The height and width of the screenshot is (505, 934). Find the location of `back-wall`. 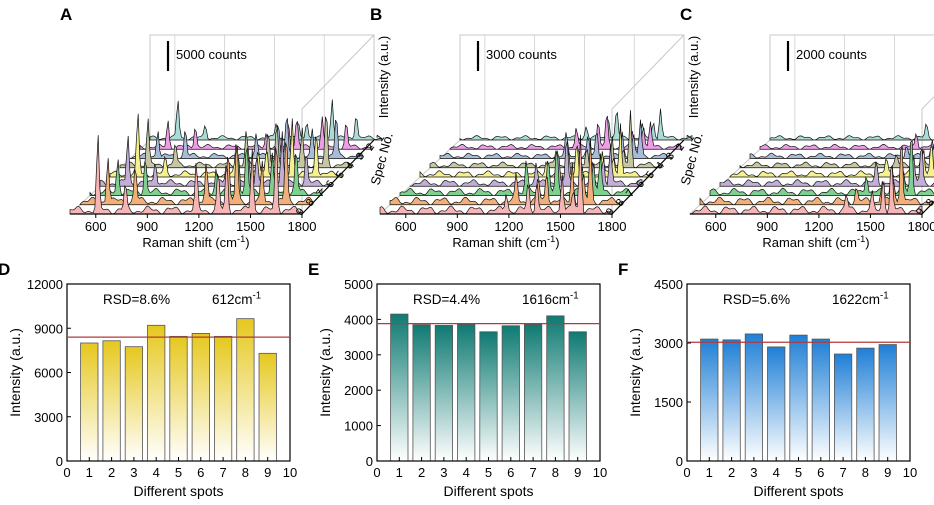

back-wall is located at coordinates (851, 87).